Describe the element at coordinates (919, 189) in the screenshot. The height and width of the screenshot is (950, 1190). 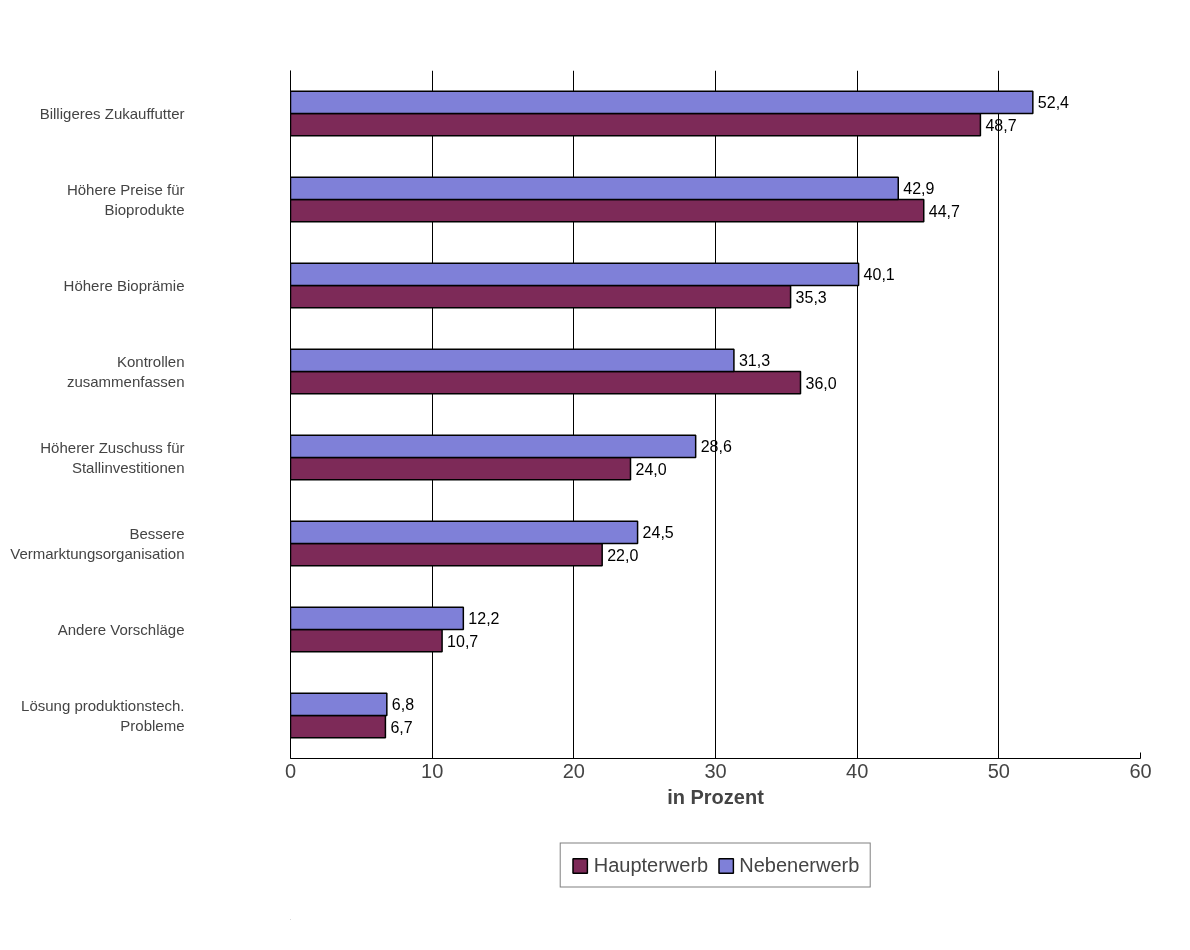
I see `data-label: 42,9` at that location.